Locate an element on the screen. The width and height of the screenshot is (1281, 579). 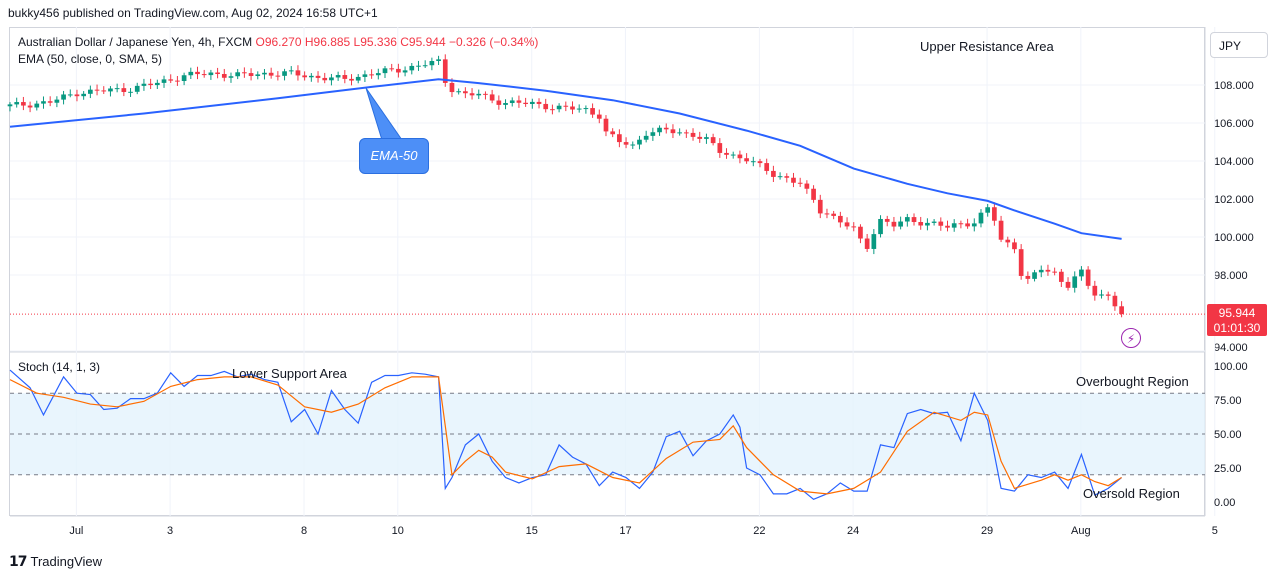
bar-countdown: 01:01:30 is located at coordinates (1237, 328).